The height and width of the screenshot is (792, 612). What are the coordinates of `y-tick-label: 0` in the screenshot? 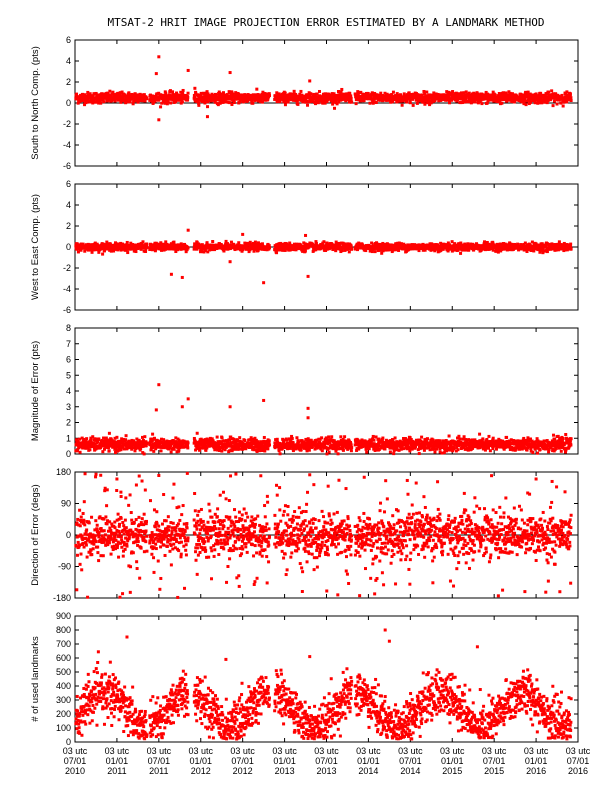 It's located at (68, 103).